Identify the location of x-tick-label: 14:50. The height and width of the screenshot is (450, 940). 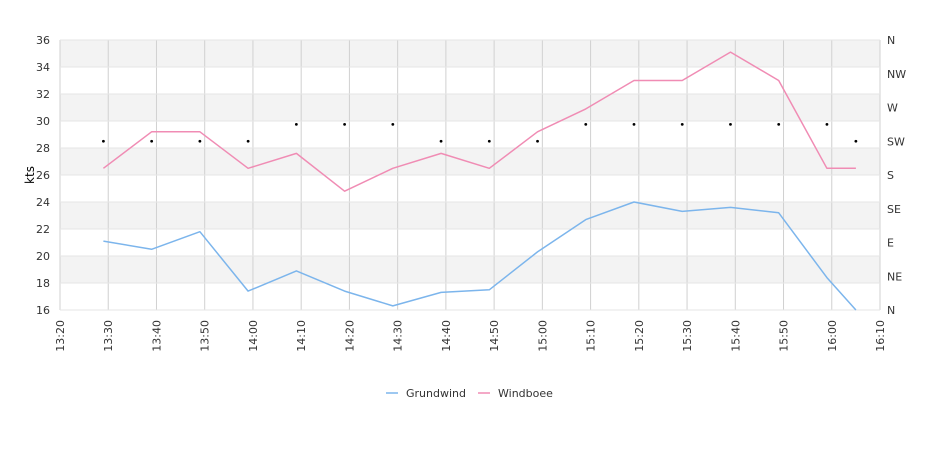
(494, 336).